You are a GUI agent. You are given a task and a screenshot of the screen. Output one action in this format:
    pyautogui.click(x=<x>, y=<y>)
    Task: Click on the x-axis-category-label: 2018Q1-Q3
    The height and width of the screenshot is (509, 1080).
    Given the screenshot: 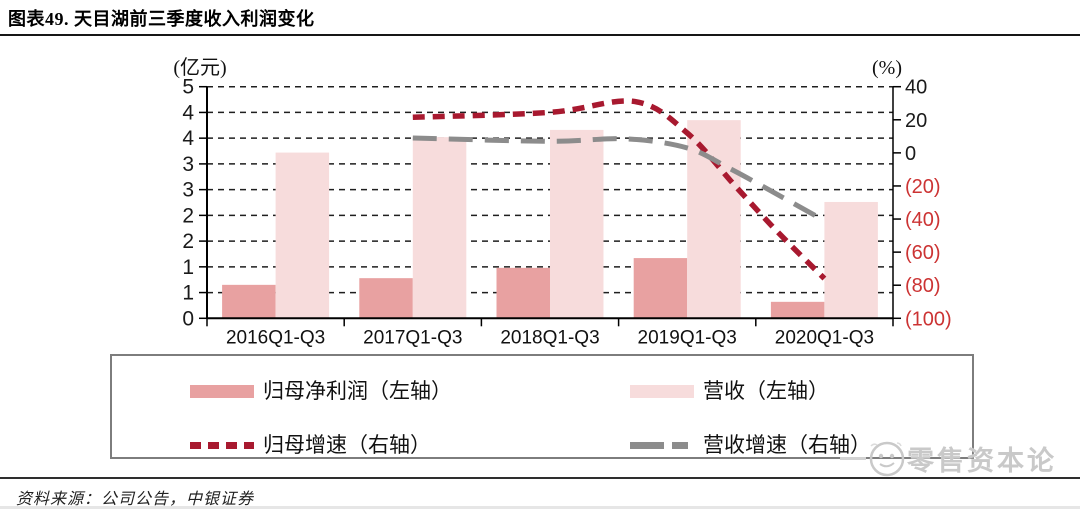 What is the action you would take?
    pyautogui.click(x=549, y=337)
    